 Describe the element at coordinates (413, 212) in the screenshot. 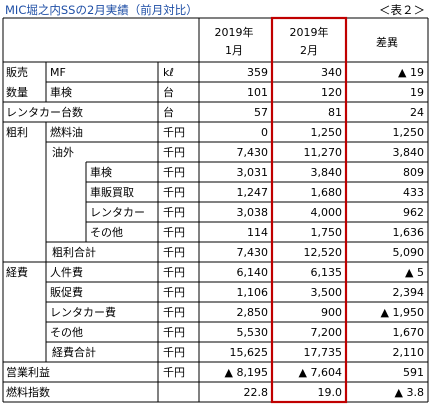

I see `cell-diff-value: 962` at that location.